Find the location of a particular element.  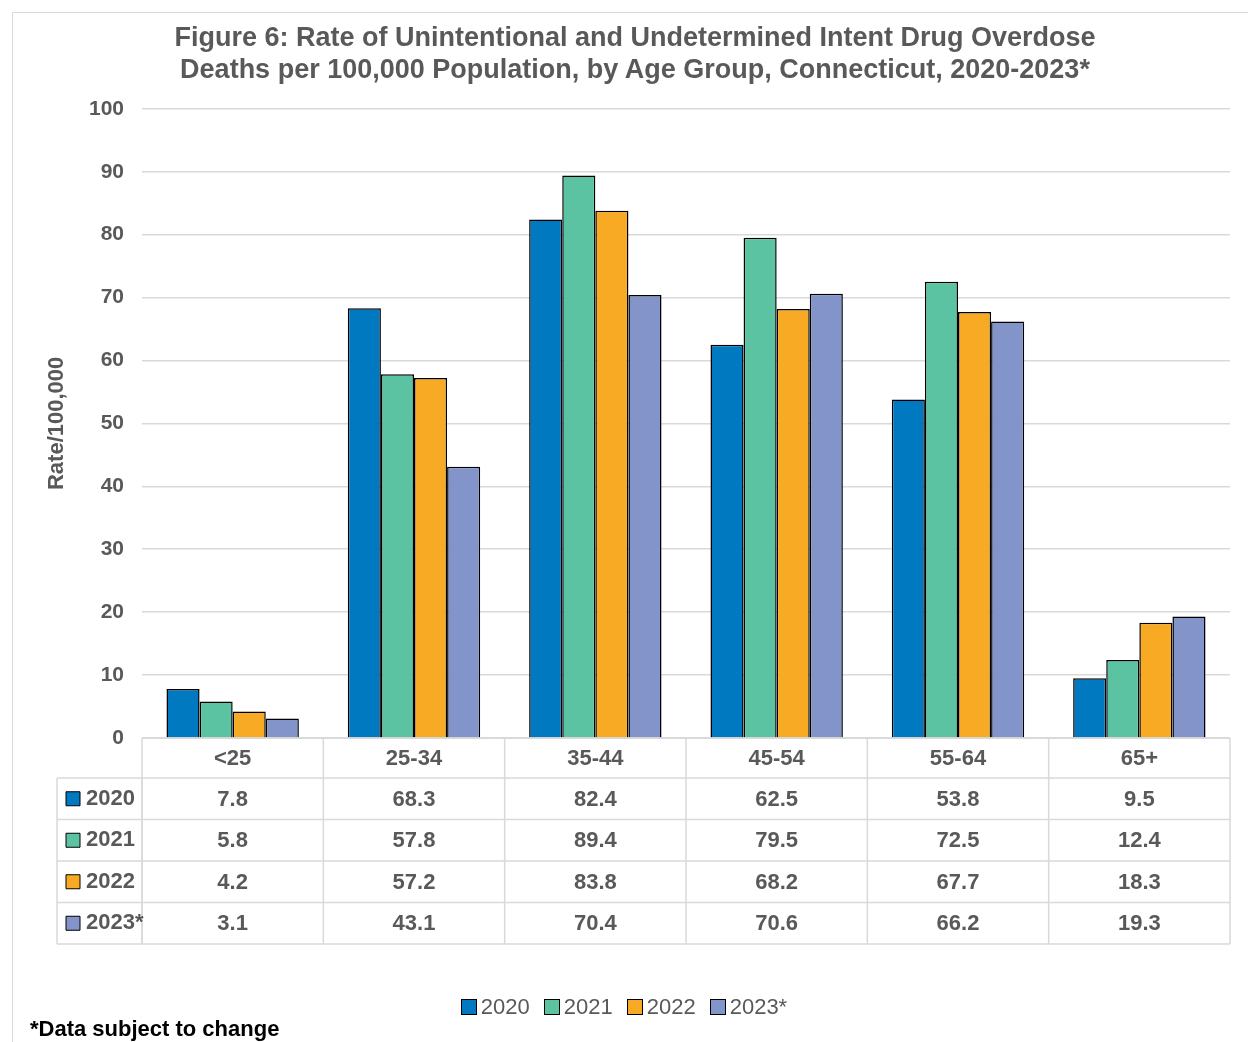

y-tick-label: 60 is located at coordinates (112, 359).